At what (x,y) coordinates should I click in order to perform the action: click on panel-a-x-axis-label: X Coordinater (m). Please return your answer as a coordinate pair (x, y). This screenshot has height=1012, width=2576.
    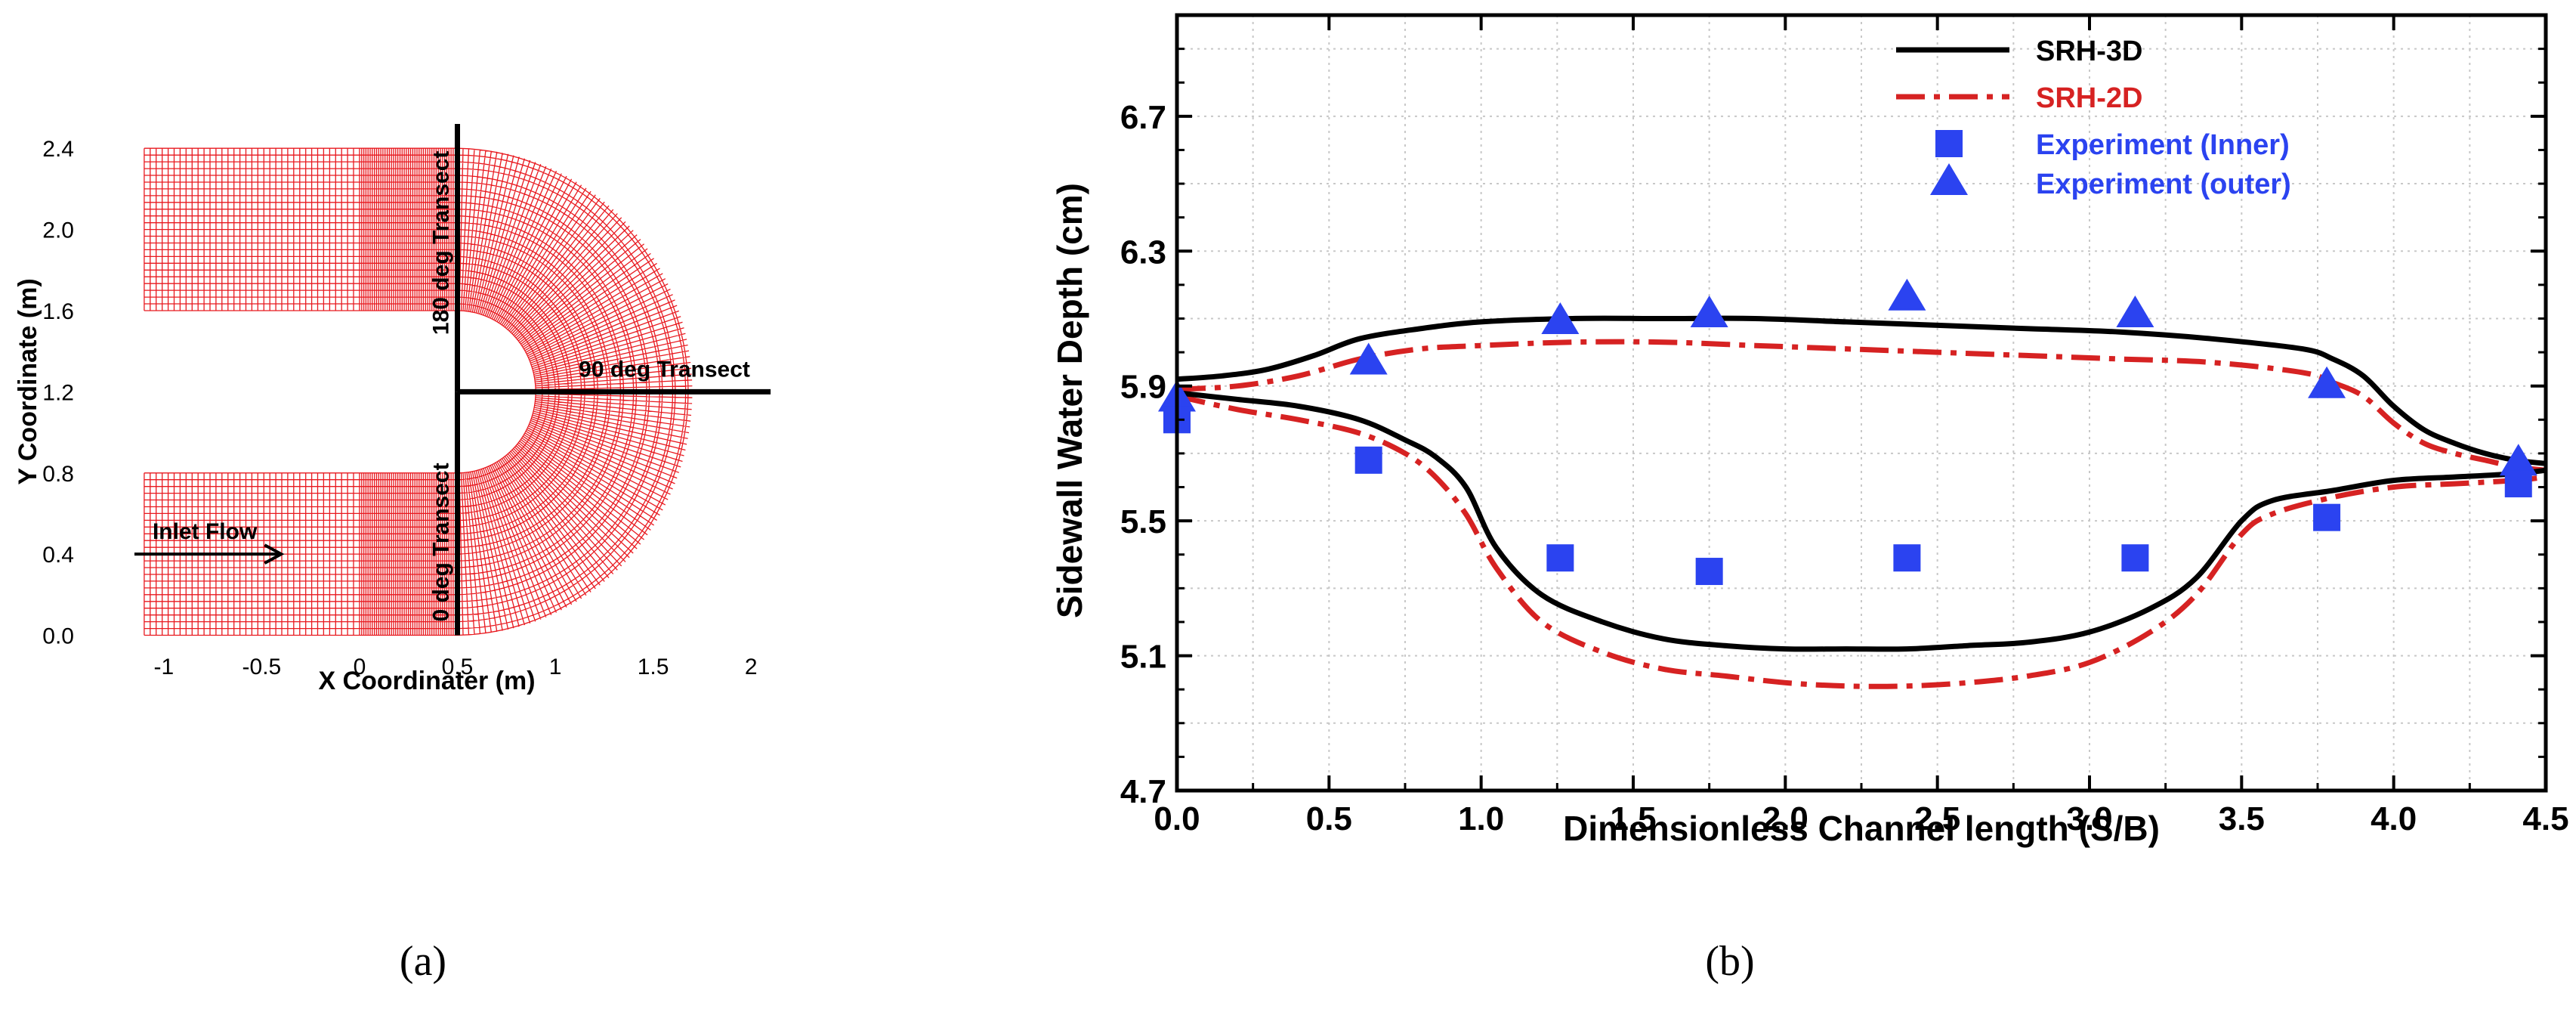
    Looking at the image, I should click on (426, 681).